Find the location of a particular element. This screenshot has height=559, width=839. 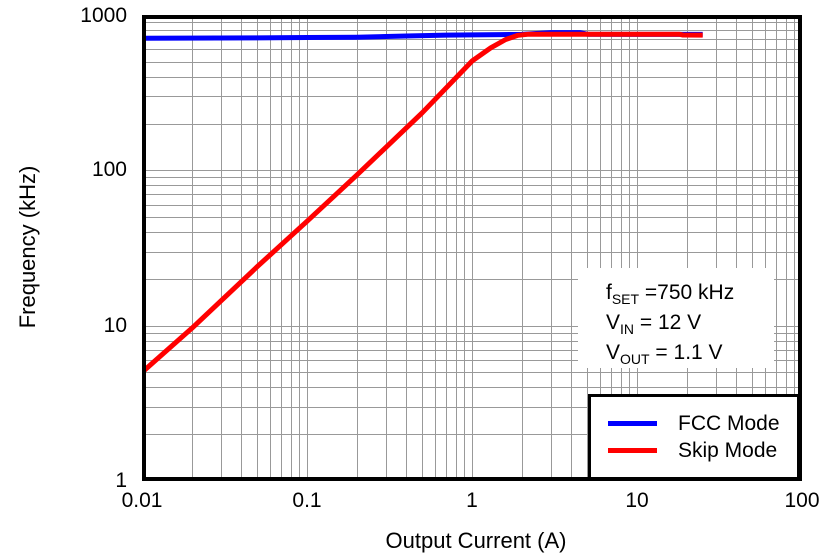

y-tick-label: 10 is located at coordinates (115, 325).